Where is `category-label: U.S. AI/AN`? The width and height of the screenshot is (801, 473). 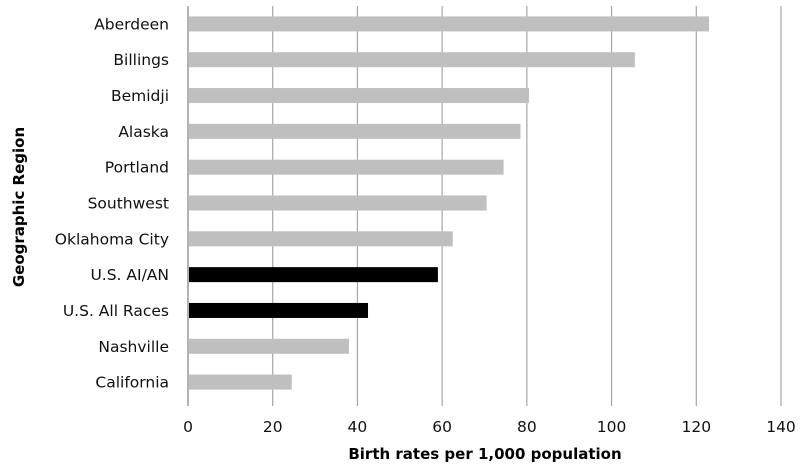 category-label: U.S. AI/AN is located at coordinates (129, 275).